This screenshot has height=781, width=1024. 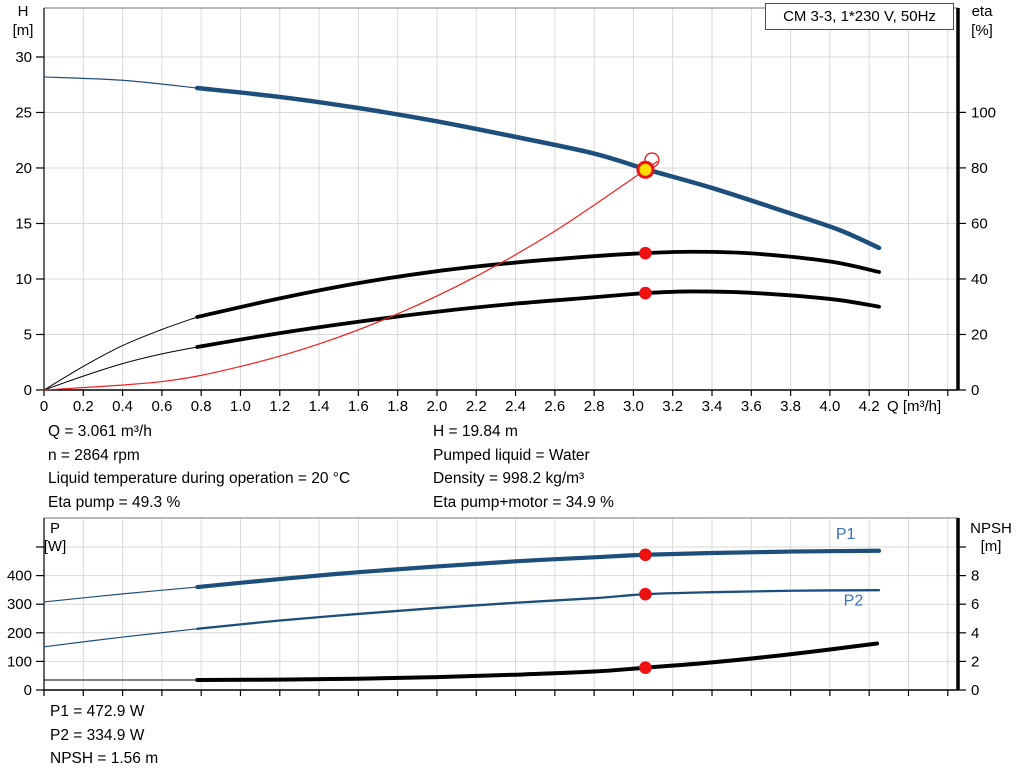 What do you see at coordinates (100, 431) in the screenshot?
I see `info-flow: Q = 3.061 m³/h` at bounding box center [100, 431].